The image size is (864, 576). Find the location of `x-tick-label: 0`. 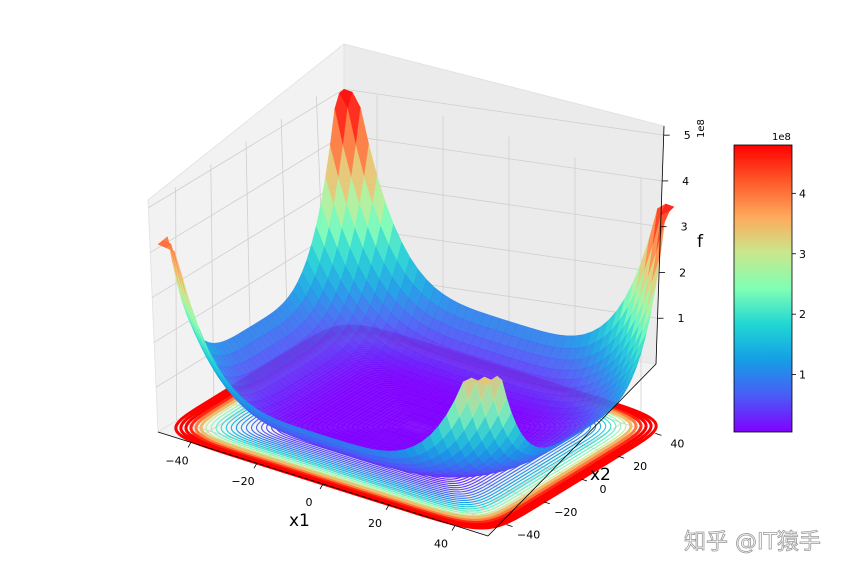

x-tick-label: 0 is located at coordinates (309, 502).